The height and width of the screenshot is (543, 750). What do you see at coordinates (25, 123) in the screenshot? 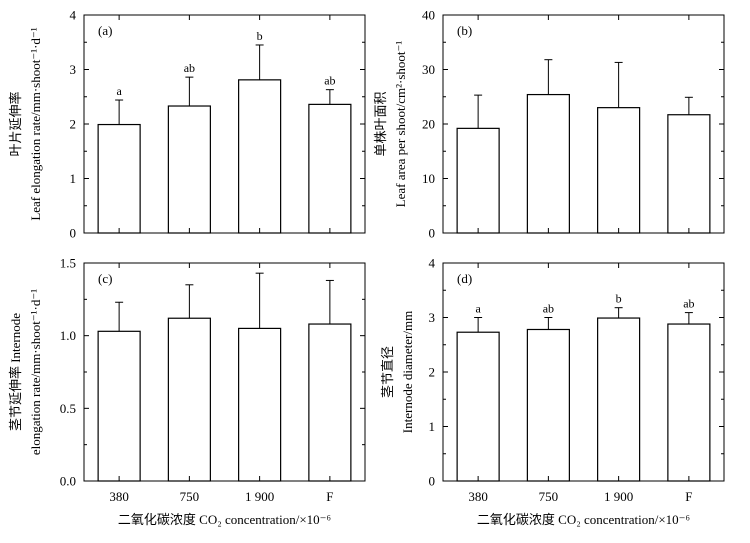
I see `y-axis-label: 叶片延伸率 Leaf elongation rate/mm·shoot⁻¹·d⁻¹` at bounding box center [25, 123].